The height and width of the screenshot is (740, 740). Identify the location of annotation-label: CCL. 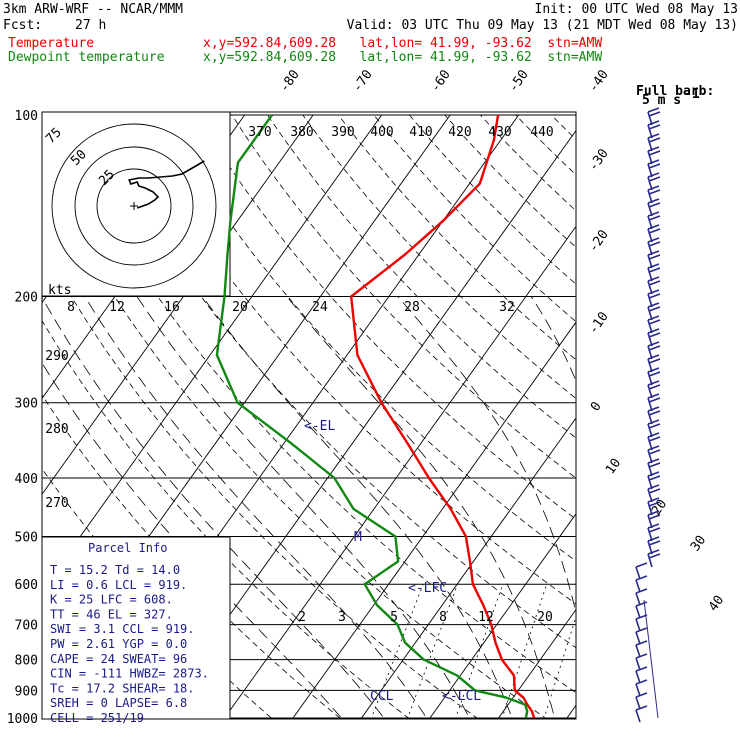
(382, 696).